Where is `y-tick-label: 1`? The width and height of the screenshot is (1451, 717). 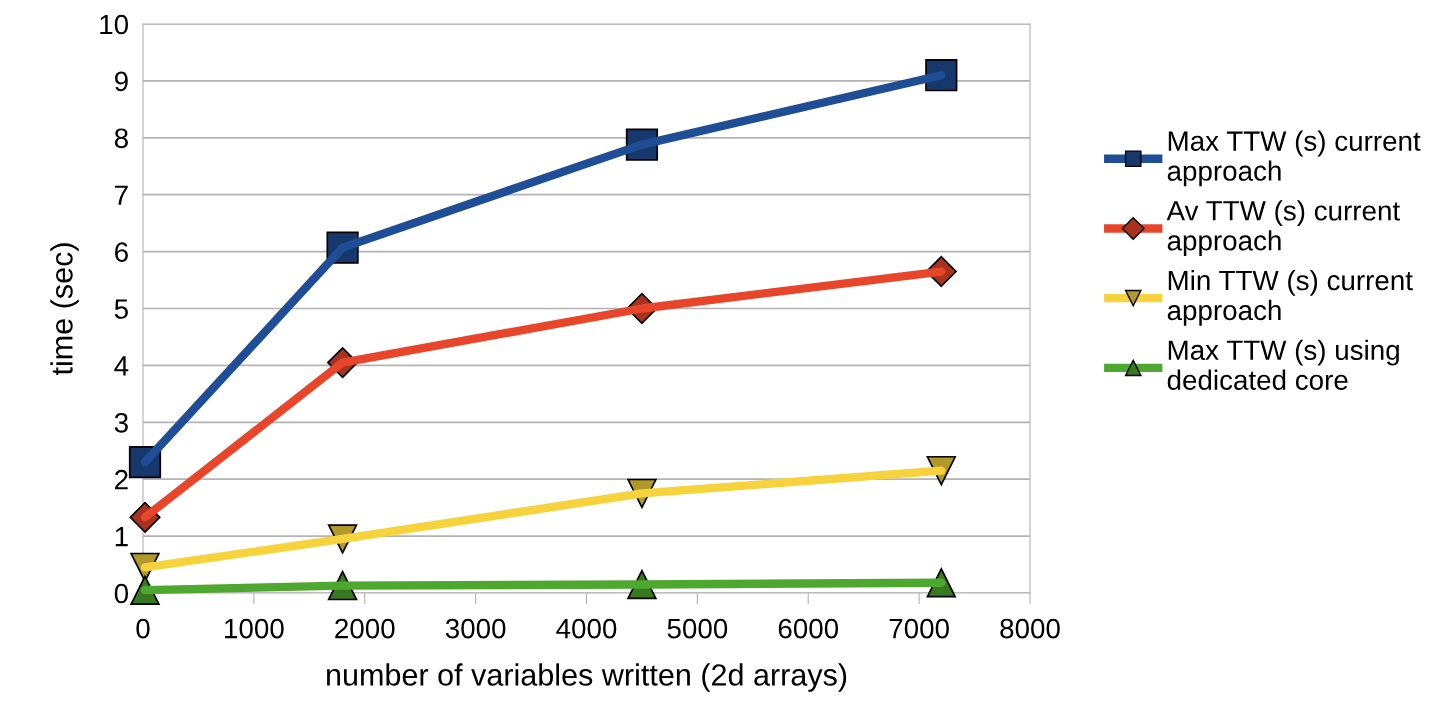 y-tick-label: 1 is located at coordinates (121, 537).